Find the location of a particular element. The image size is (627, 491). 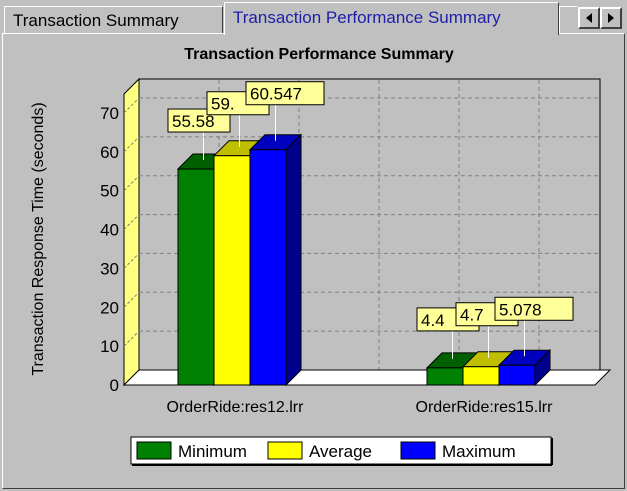

arrow-right-icon is located at coordinates (611, 18).